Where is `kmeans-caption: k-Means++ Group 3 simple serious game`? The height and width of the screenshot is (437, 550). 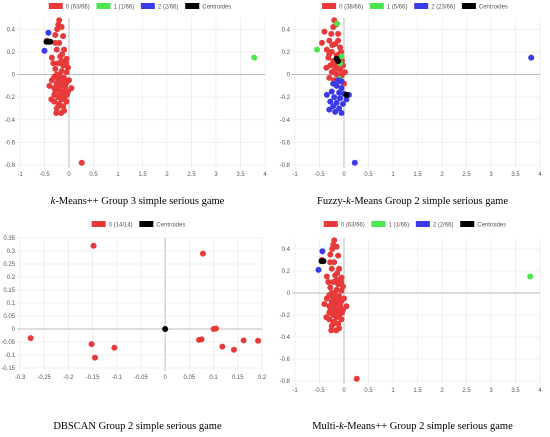
kmeans-caption: k-Means++ Group 3 simple serious game is located at coordinates (137, 201).